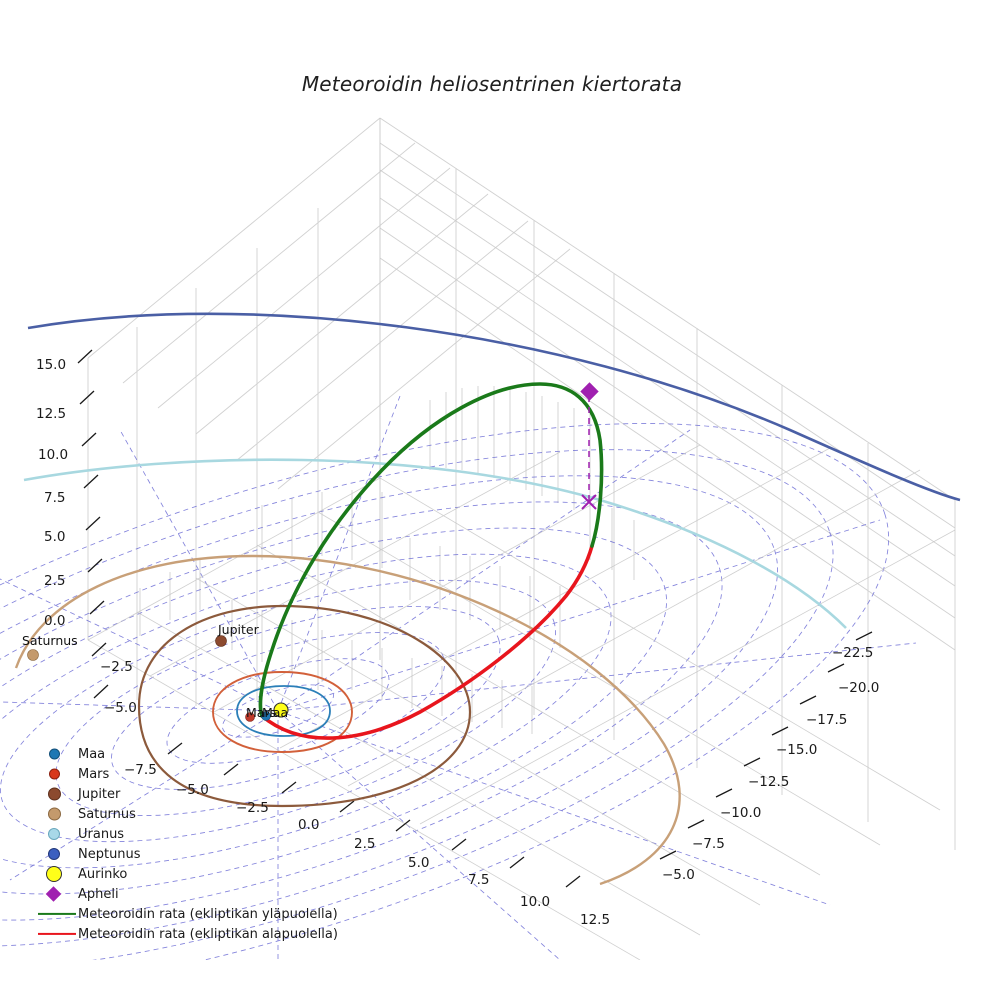 This screenshot has width=984, height=984. What do you see at coordinates (199, 774) in the screenshot?
I see `legend-item-mars: Mars` at bounding box center [199, 774].